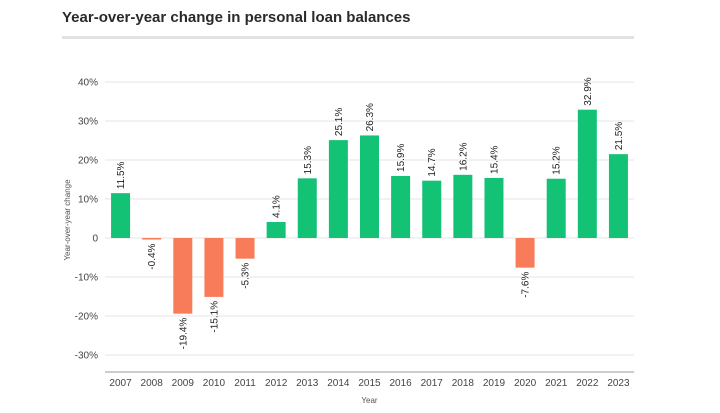  What do you see at coordinates (214, 317) in the screenshot?
I see `data-label: -15.1%` at bounding box center [214, 317].